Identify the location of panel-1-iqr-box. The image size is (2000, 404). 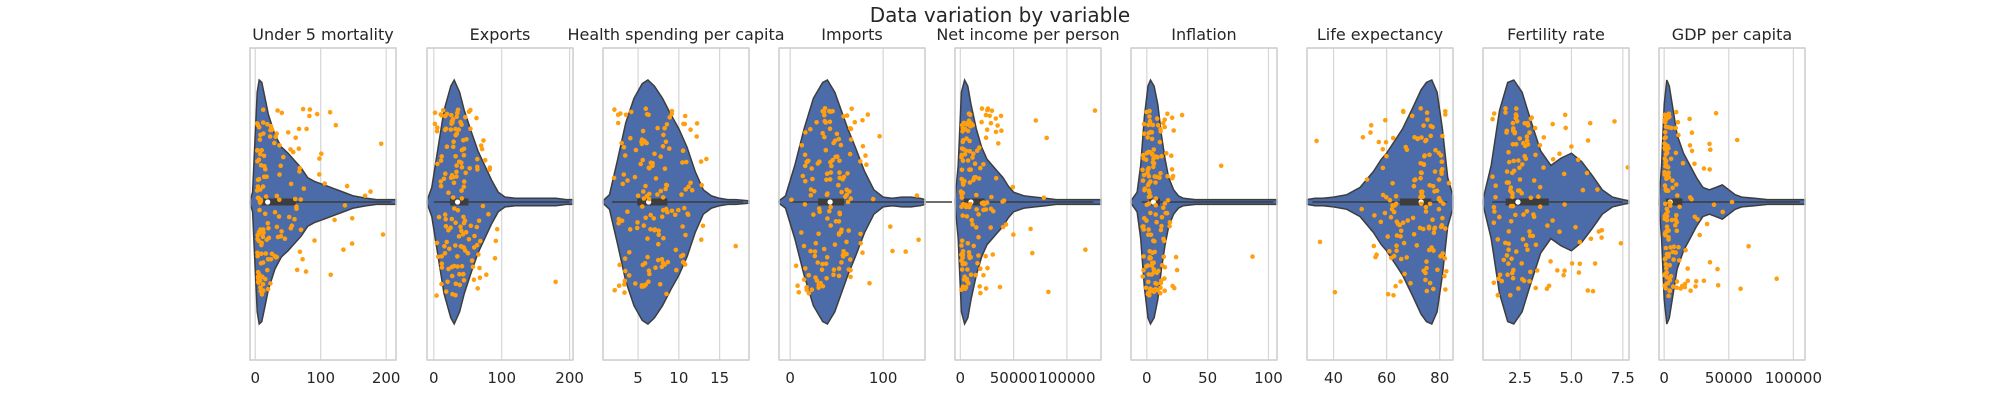
(278, 202).